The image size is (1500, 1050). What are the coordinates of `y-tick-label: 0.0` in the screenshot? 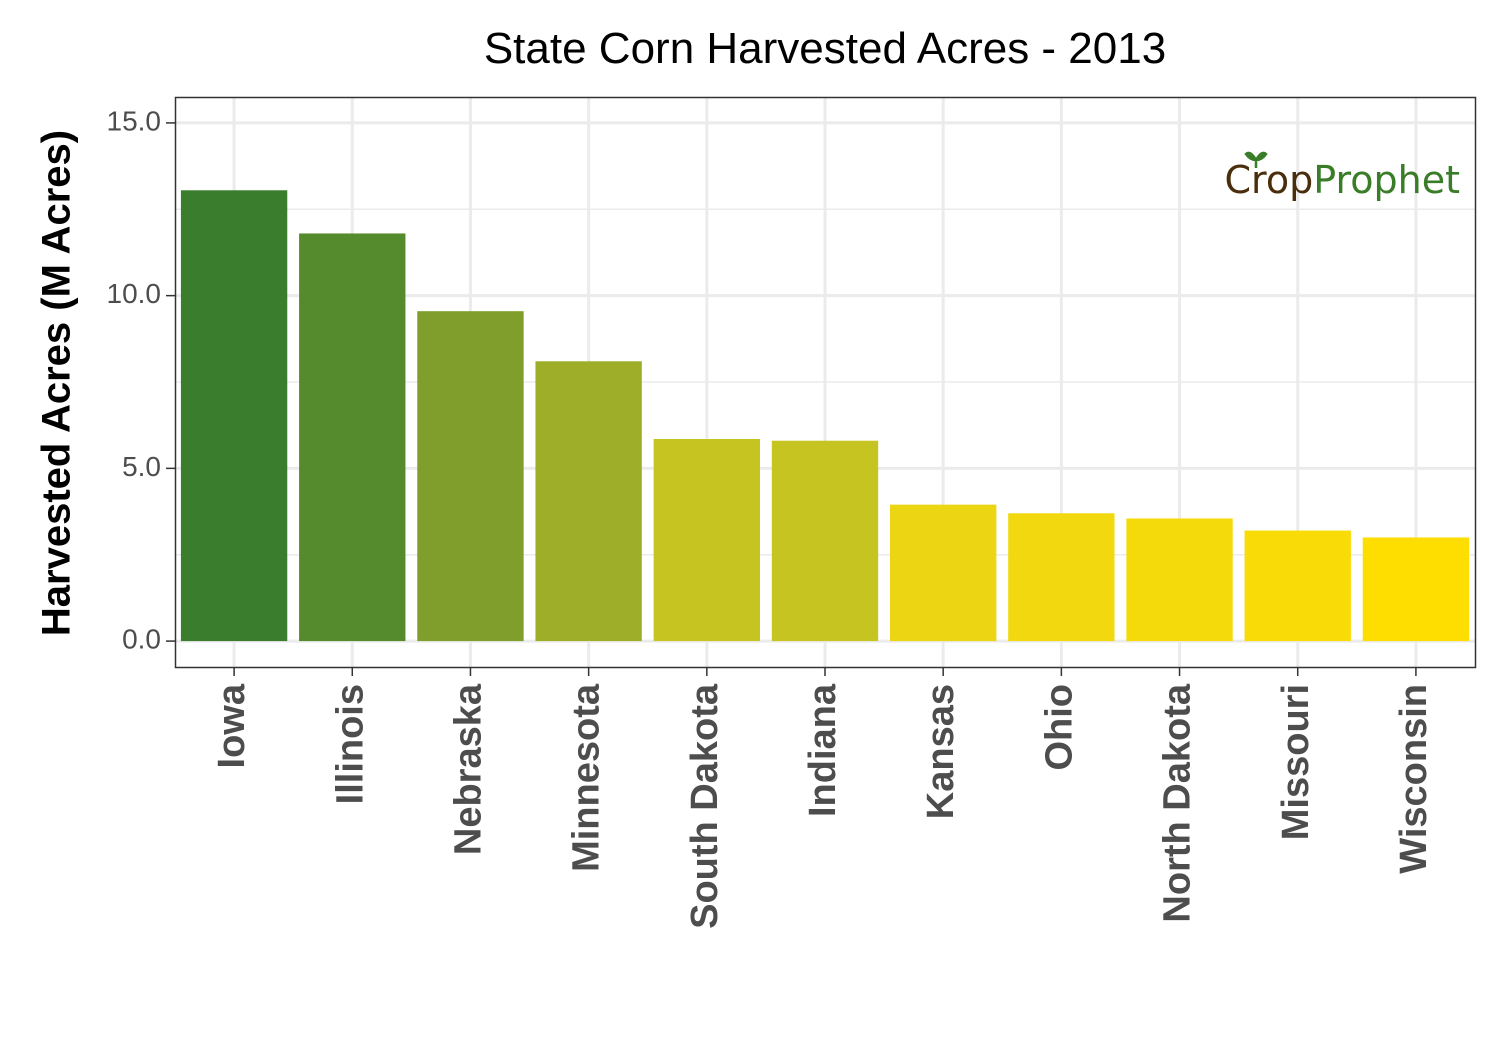 It's located at (141, 638).